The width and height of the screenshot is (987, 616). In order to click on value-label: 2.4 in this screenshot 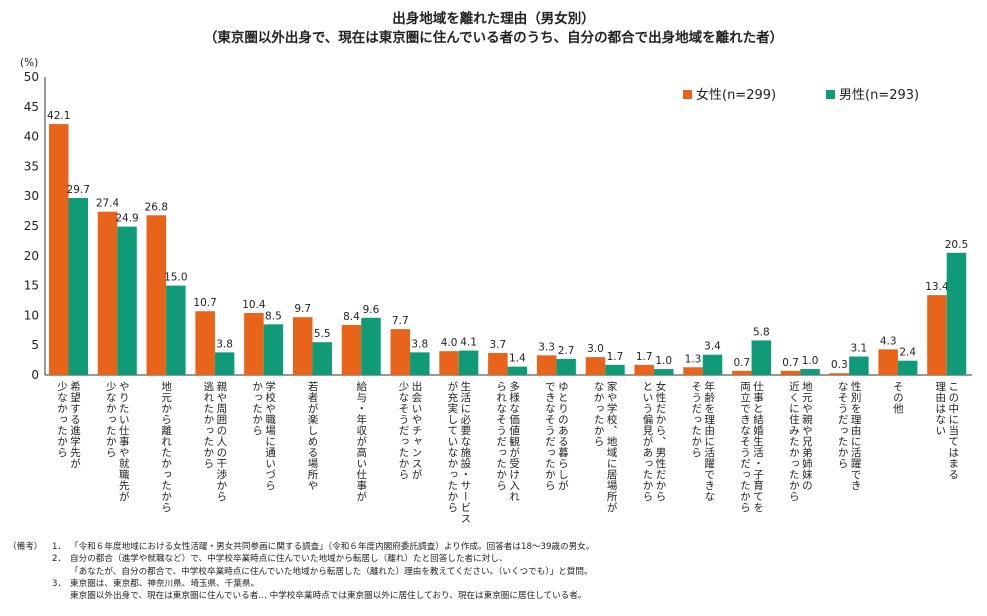, I will do `click(907, 353)`.